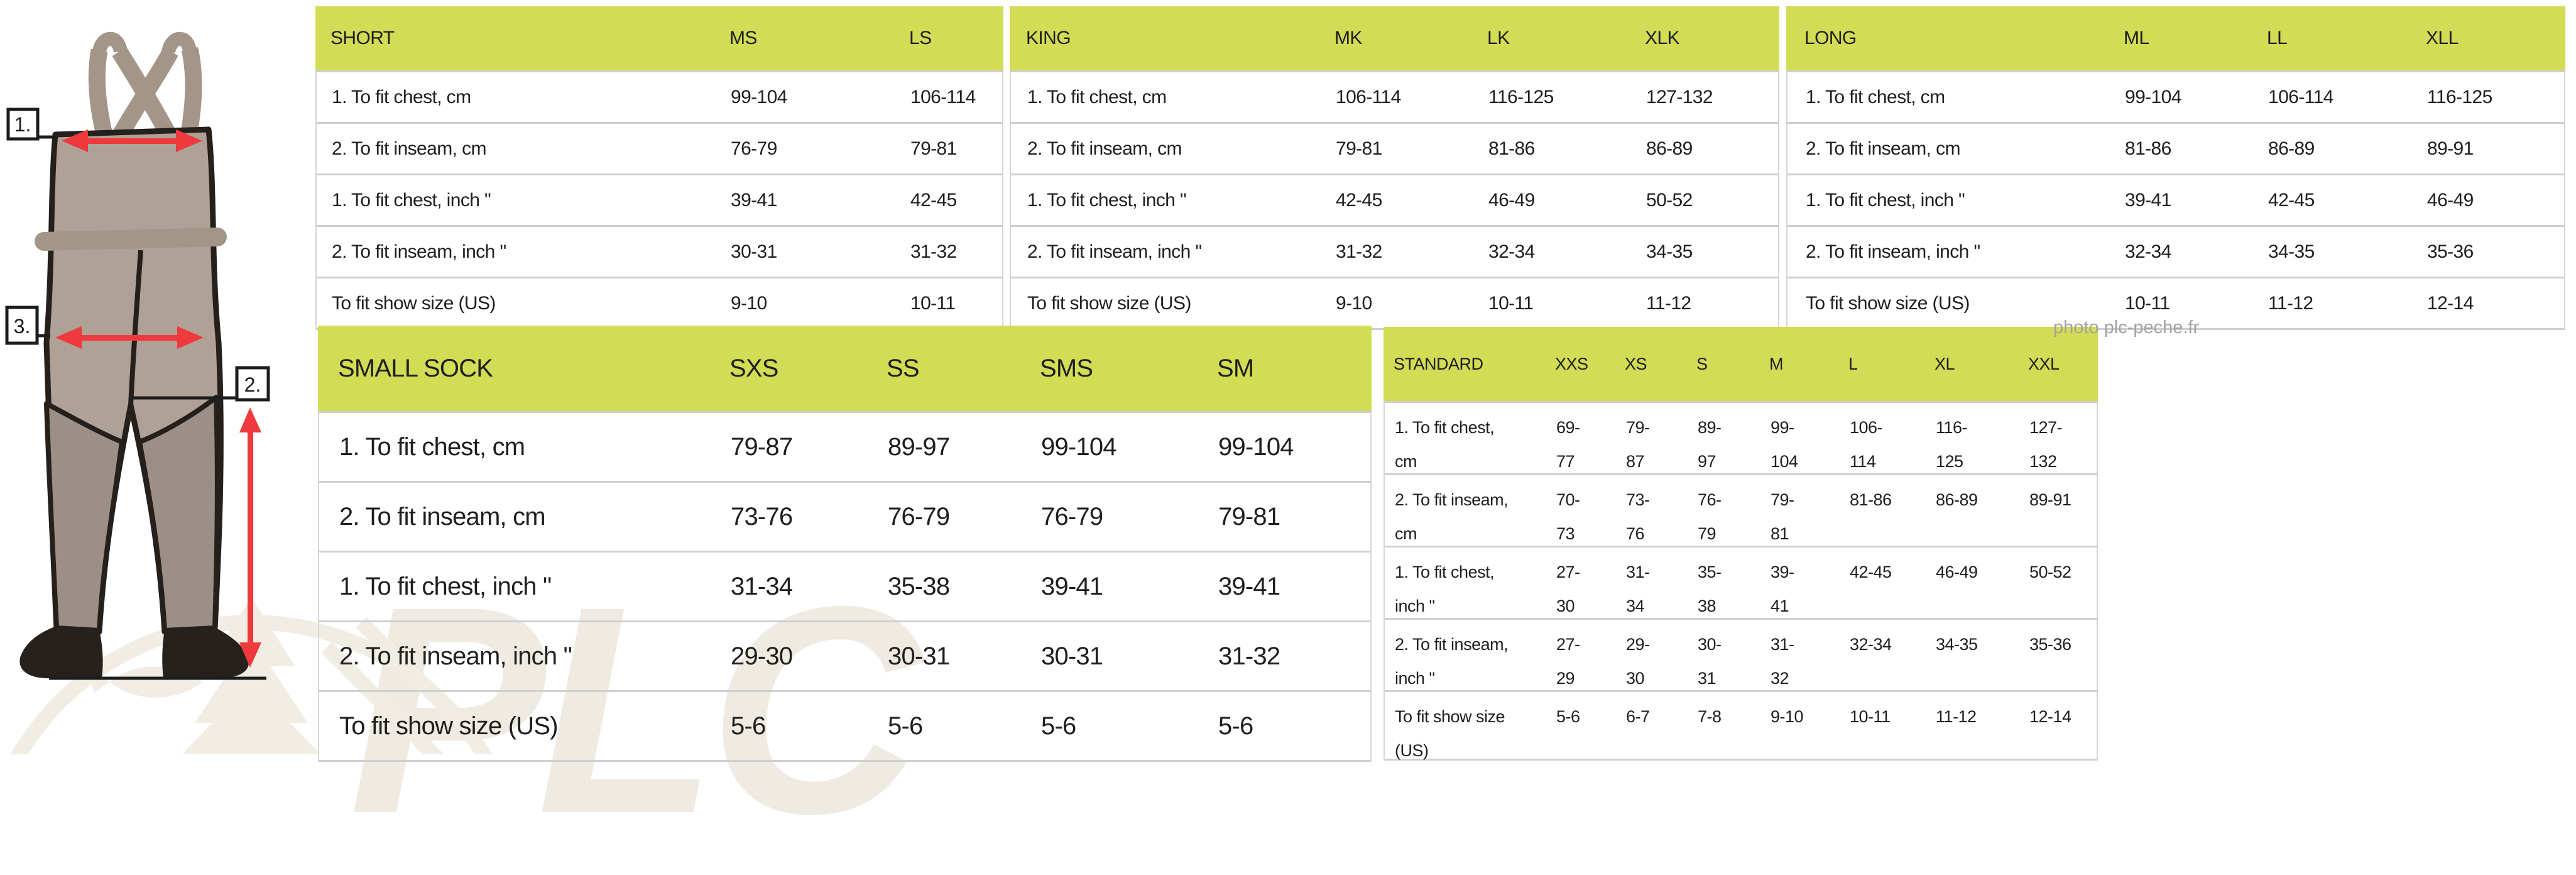  Describe the element at coordinates (129, 337) in the screenshot. I see `hip-width-arrow` at that location.